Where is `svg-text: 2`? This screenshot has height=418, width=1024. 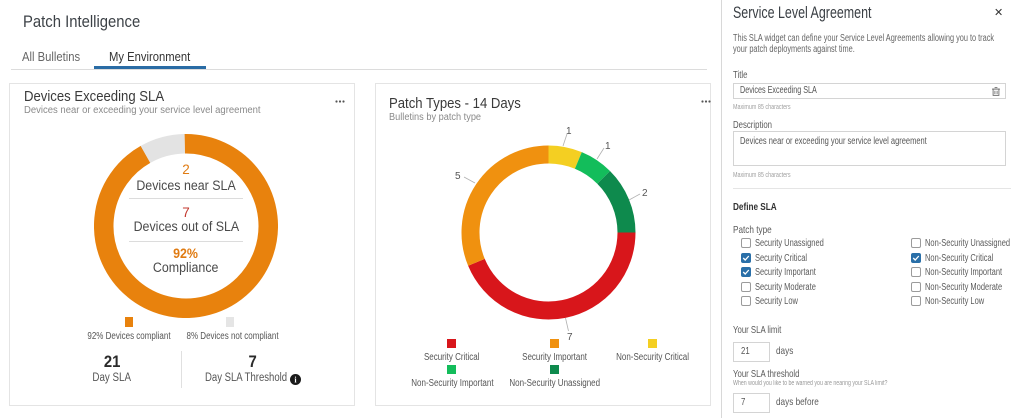 svg-text: 2 is located at coordinates (645, 193).